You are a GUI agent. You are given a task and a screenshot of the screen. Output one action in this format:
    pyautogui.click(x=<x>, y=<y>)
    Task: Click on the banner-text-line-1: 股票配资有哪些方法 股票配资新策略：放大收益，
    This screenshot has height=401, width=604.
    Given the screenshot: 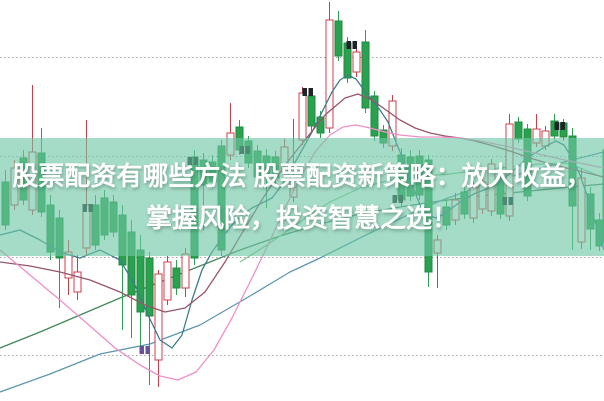 What is the action you would take?
    pyautogui.click(x=302, y=176)
    